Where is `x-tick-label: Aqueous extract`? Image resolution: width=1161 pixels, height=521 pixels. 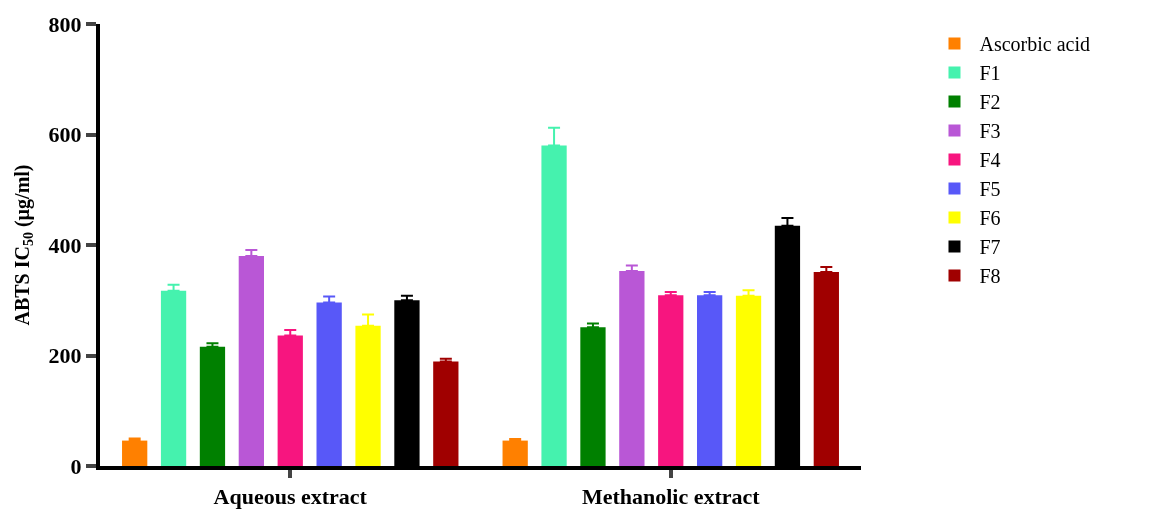 x-tick-label: Aqueous extract is located at coordinates (290, 497).